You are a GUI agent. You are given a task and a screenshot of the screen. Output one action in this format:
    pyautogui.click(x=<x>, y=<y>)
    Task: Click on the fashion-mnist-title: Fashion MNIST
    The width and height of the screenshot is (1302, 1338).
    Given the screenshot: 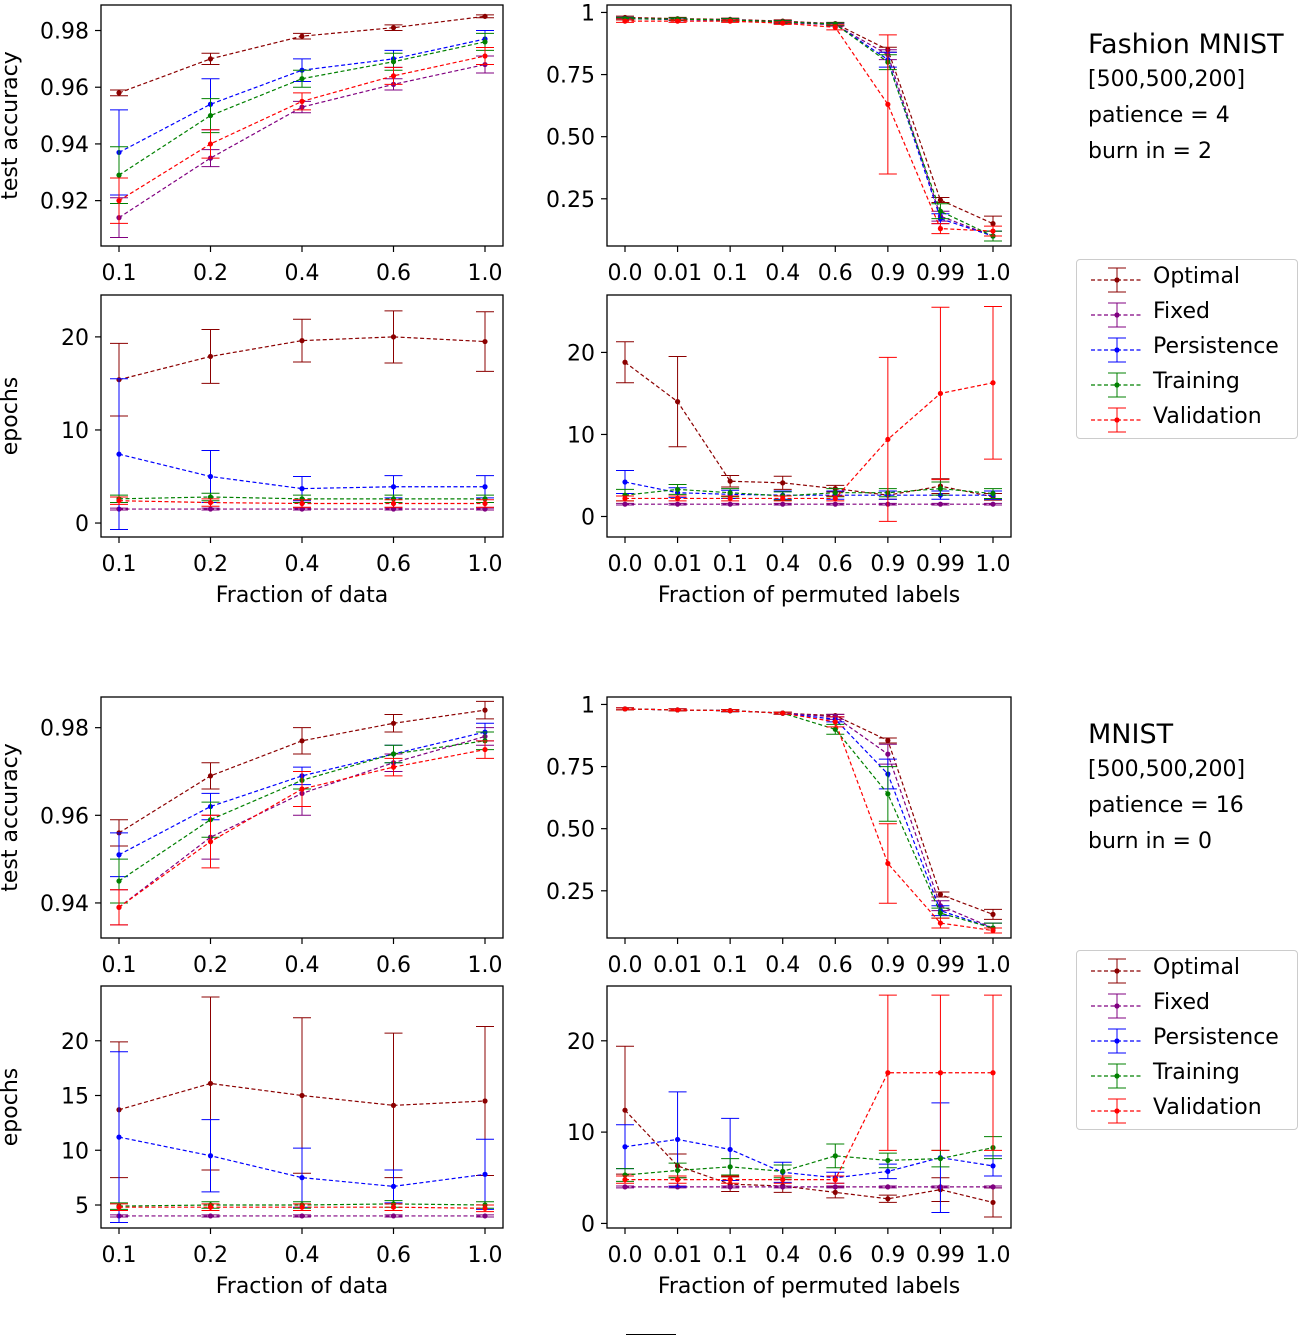 What is the action you would take?
    pyautogui.click(x=1186, y=44)
    